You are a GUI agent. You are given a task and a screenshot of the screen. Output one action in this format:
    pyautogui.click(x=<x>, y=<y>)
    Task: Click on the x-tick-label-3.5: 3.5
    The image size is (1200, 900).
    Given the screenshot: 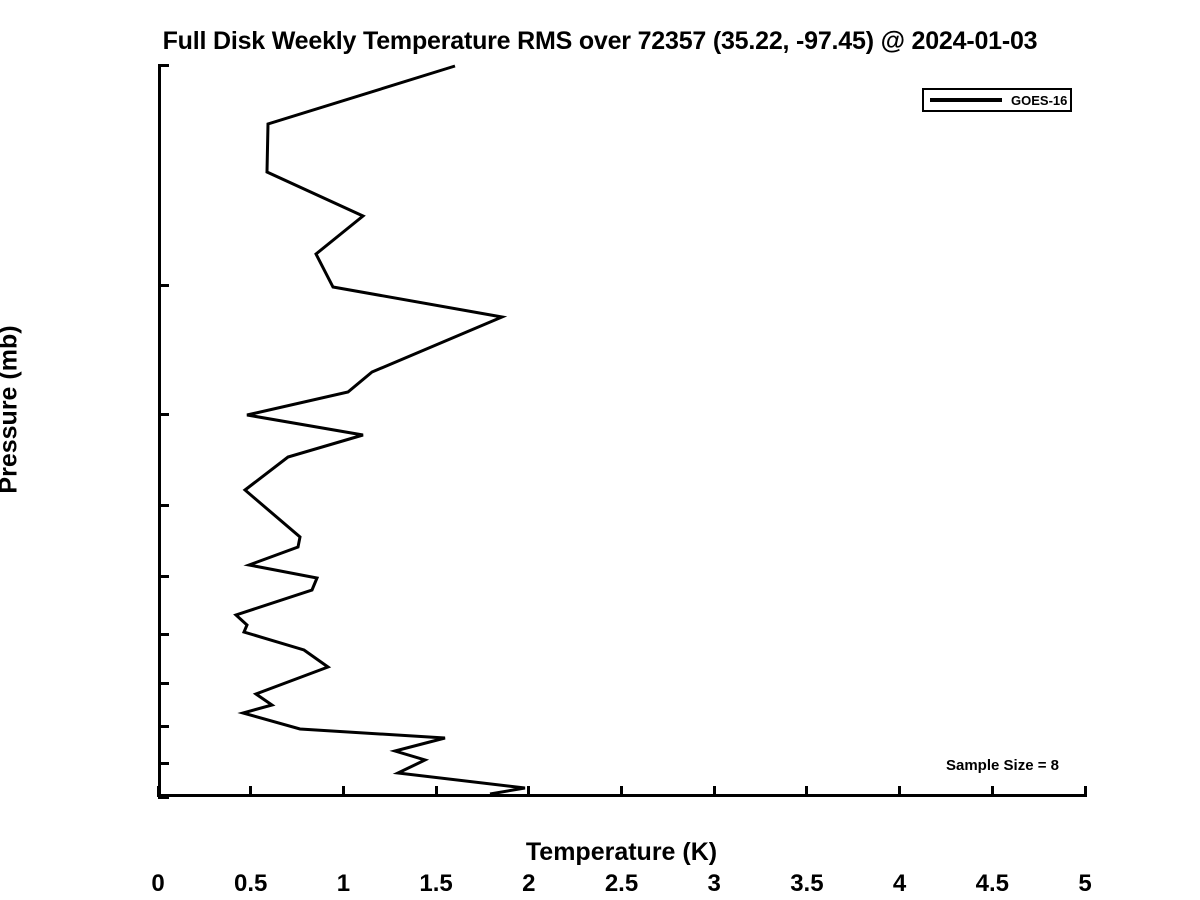 What is the action you would take?
    pyautogui.click(x=807, y=883)
    